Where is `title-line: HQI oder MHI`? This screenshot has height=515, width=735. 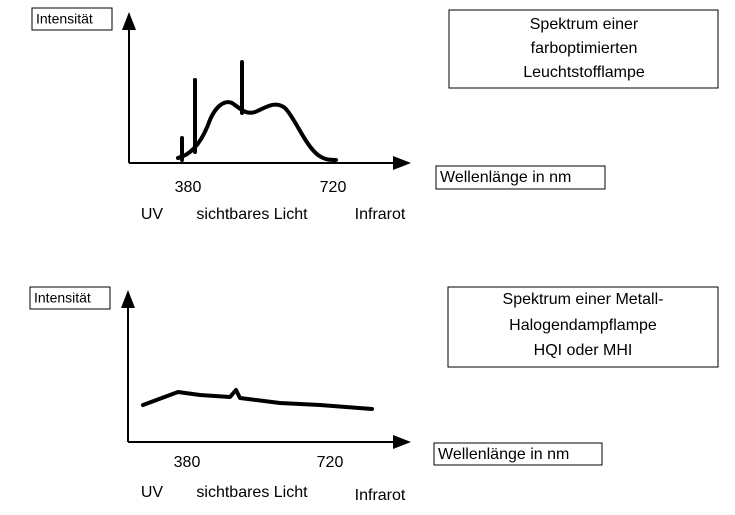
title-line: HQI oder MHI is located at coordinates (583, 350).